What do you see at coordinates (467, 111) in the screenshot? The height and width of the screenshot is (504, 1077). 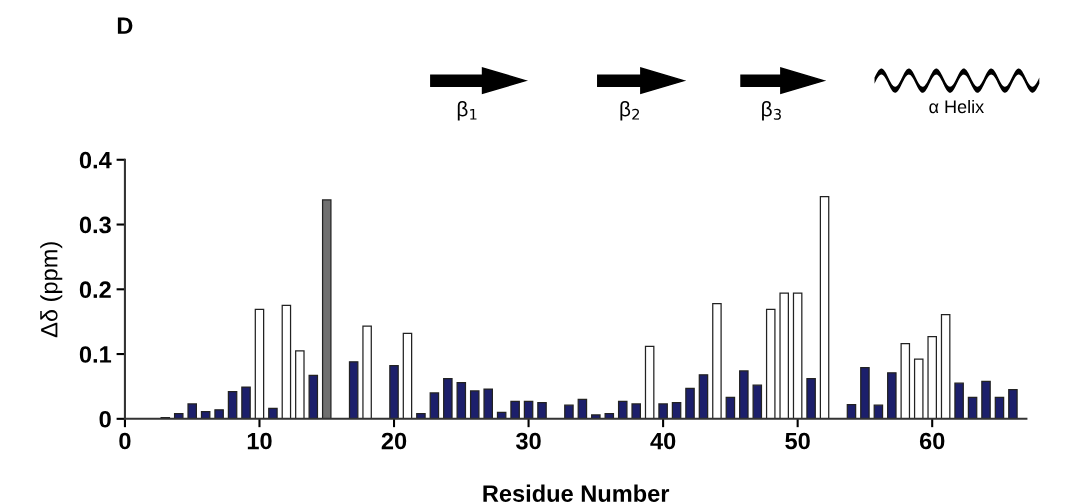 I see `text: β$_{1}$` at bounding box center [467, 111].